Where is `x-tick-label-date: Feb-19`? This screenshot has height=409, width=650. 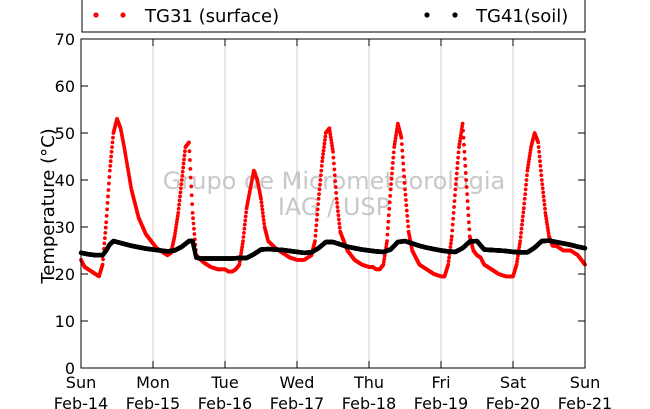
x-tick-label-date: Feb-19 is located at coordinates (441, 401).